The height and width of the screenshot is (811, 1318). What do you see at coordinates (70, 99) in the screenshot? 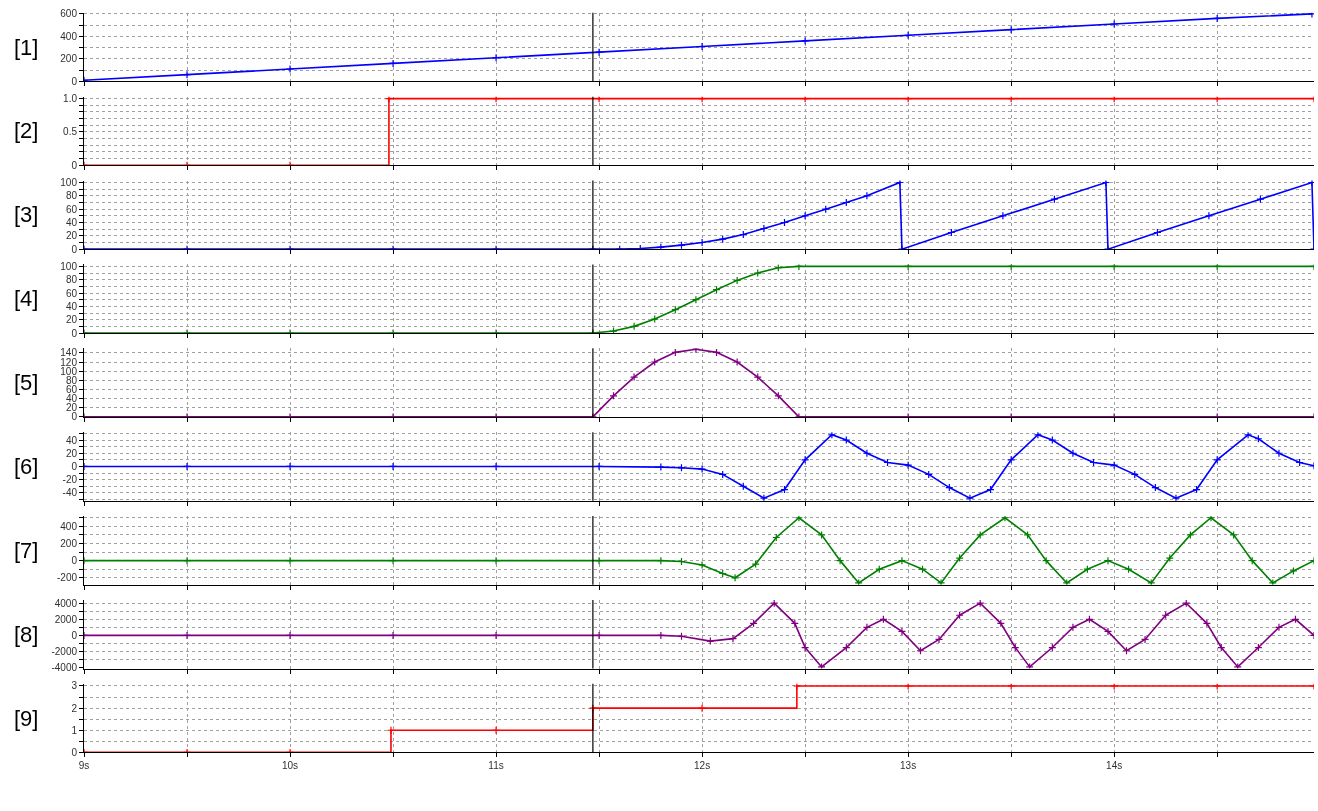
I see `y-tick-label: 1.0` at bounding box center [70, 99].